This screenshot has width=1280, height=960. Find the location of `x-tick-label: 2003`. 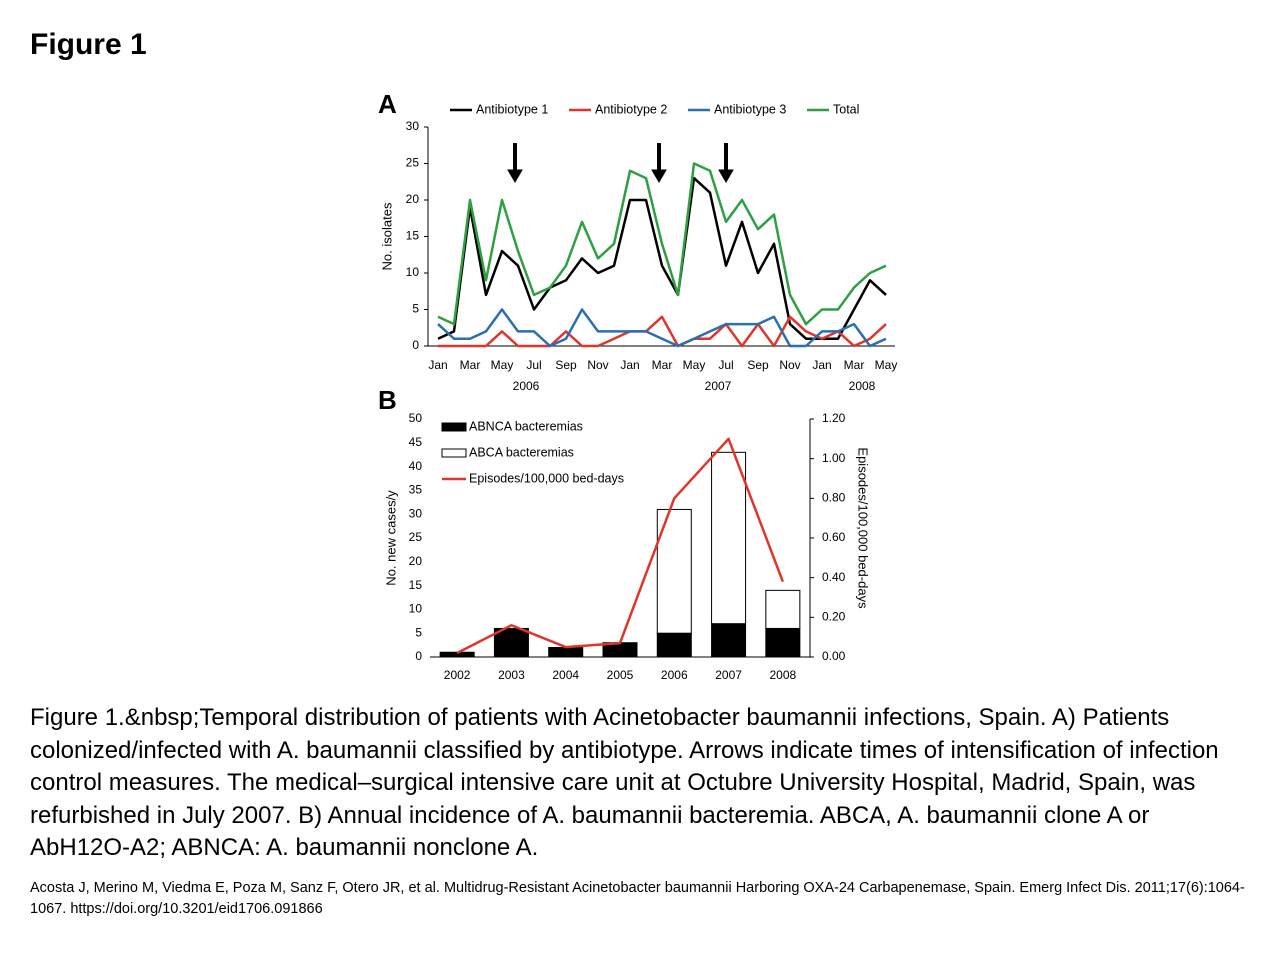

x-tick-label: 2003 is located at coordinates (511, 675).